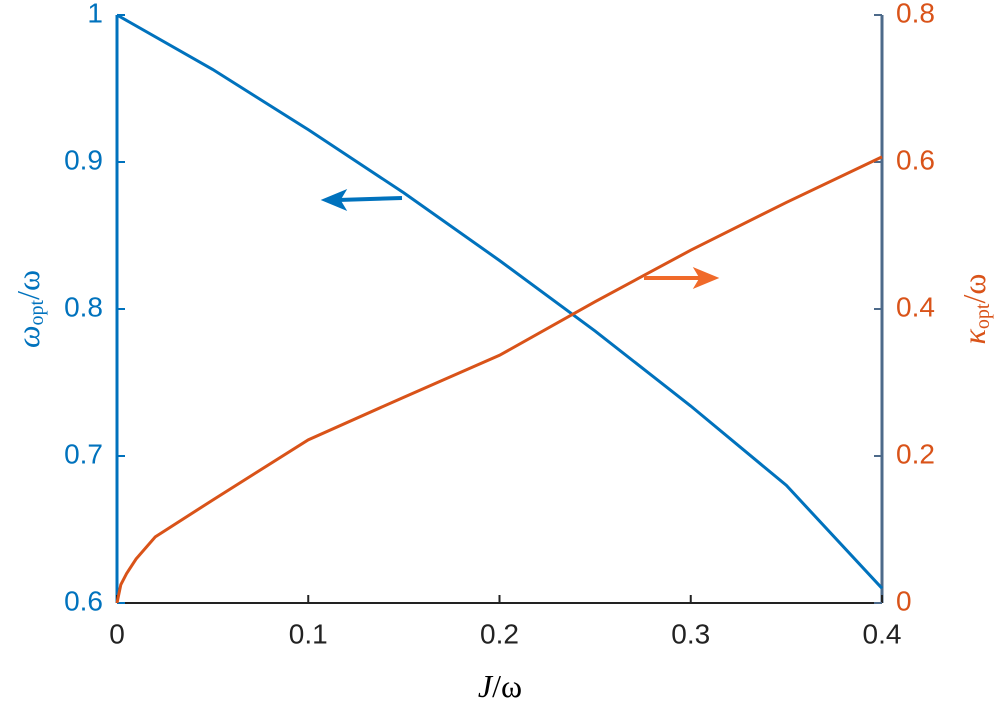 Image resolution: width=1000 pixels, height=710 pixels. What do you see at coordinates (882, 633) in the screenshot?
I see `x-tick-label: 0.4` at bounding box center [882, 633].